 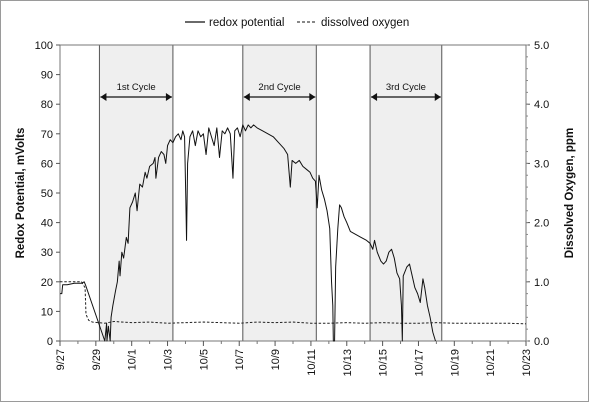 What do you see at coordinates (47, 164) in the screenshot?
I see `y-left-tick-label-6: 60` at bounding box center [47, 164].